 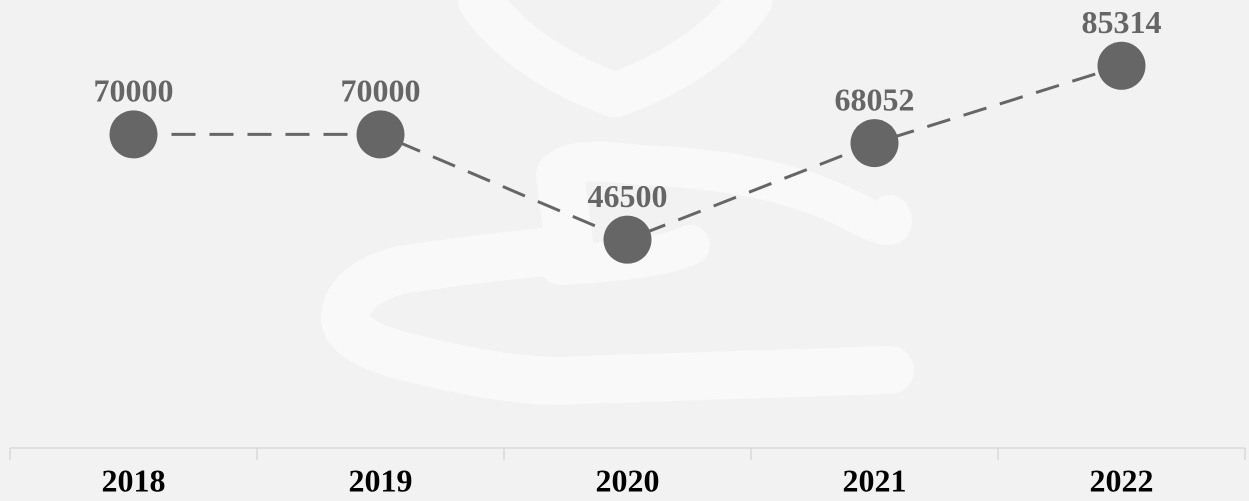 What do you see at coordinates (381, 480) in the screenshot?
I see `x-tick-label: 2019` at bounding box center [381, 480].